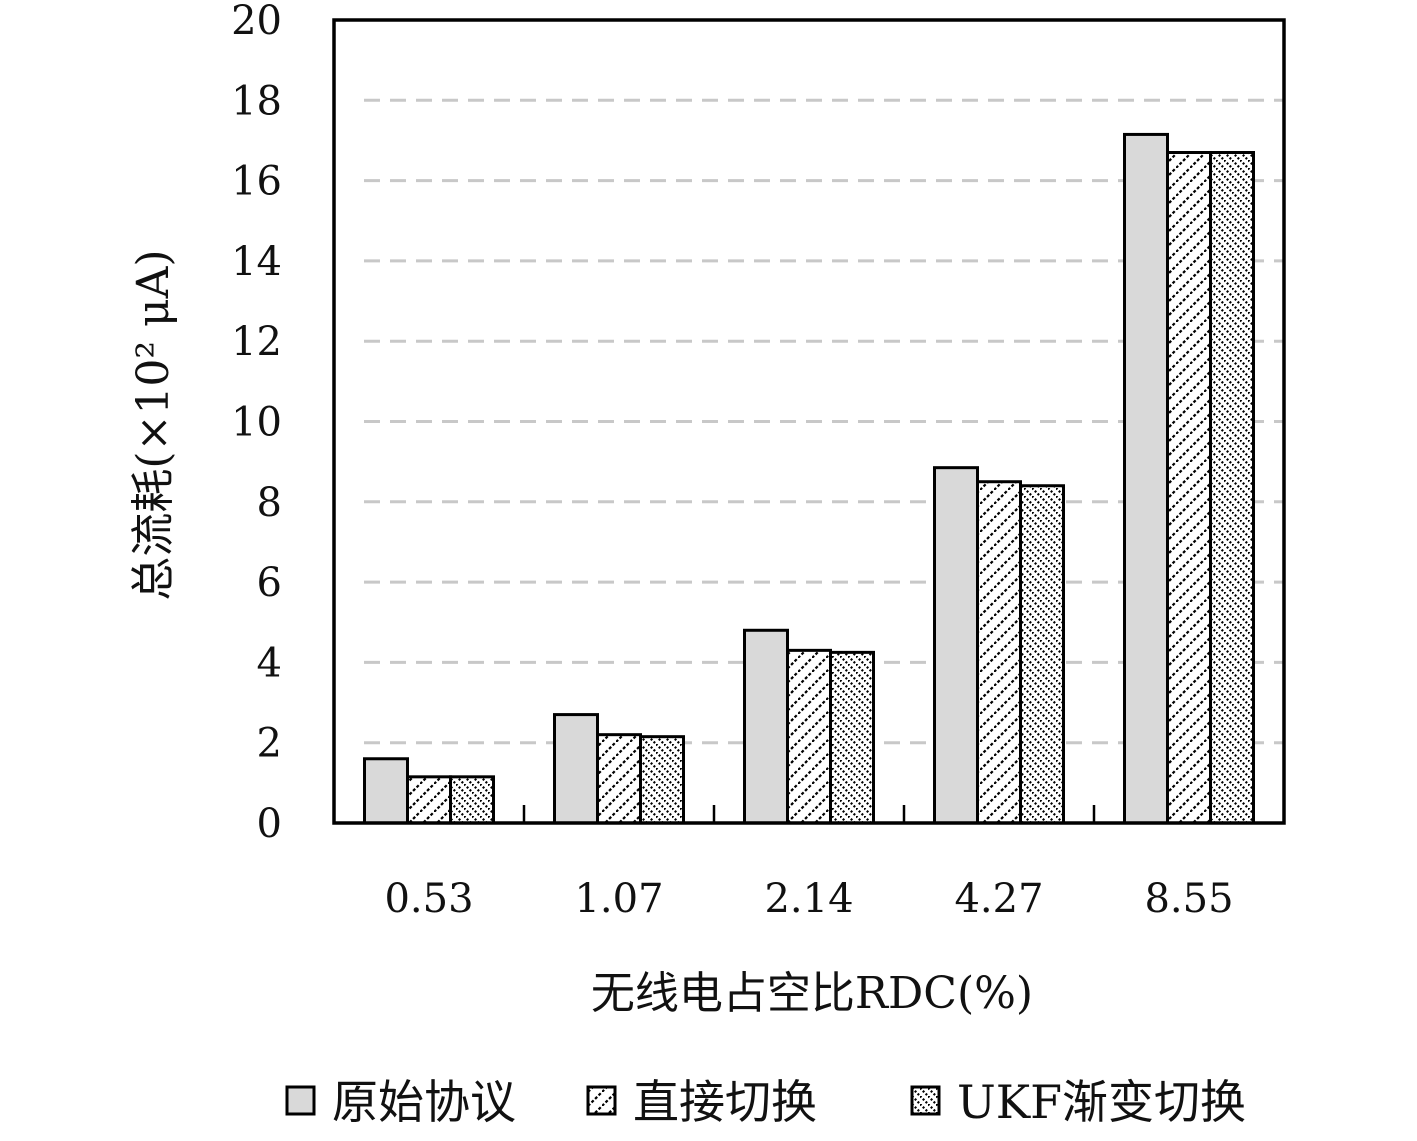 The height and width of the screenshot is (1141, 1417). Describe the element at coordinates (998, 899) in the screenshot. I see `x-tick-label: 4.27` at that location.